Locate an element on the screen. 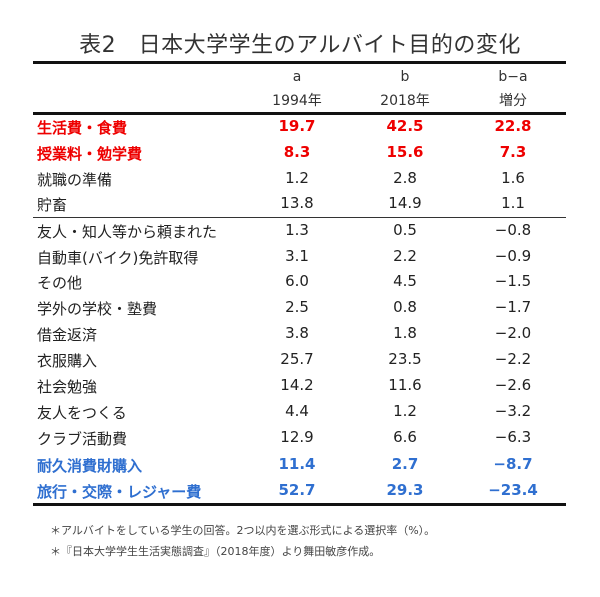 The height and width of the screenshot is (597, 600). value-2018: 2.8 is located at coordinates (405, 178).